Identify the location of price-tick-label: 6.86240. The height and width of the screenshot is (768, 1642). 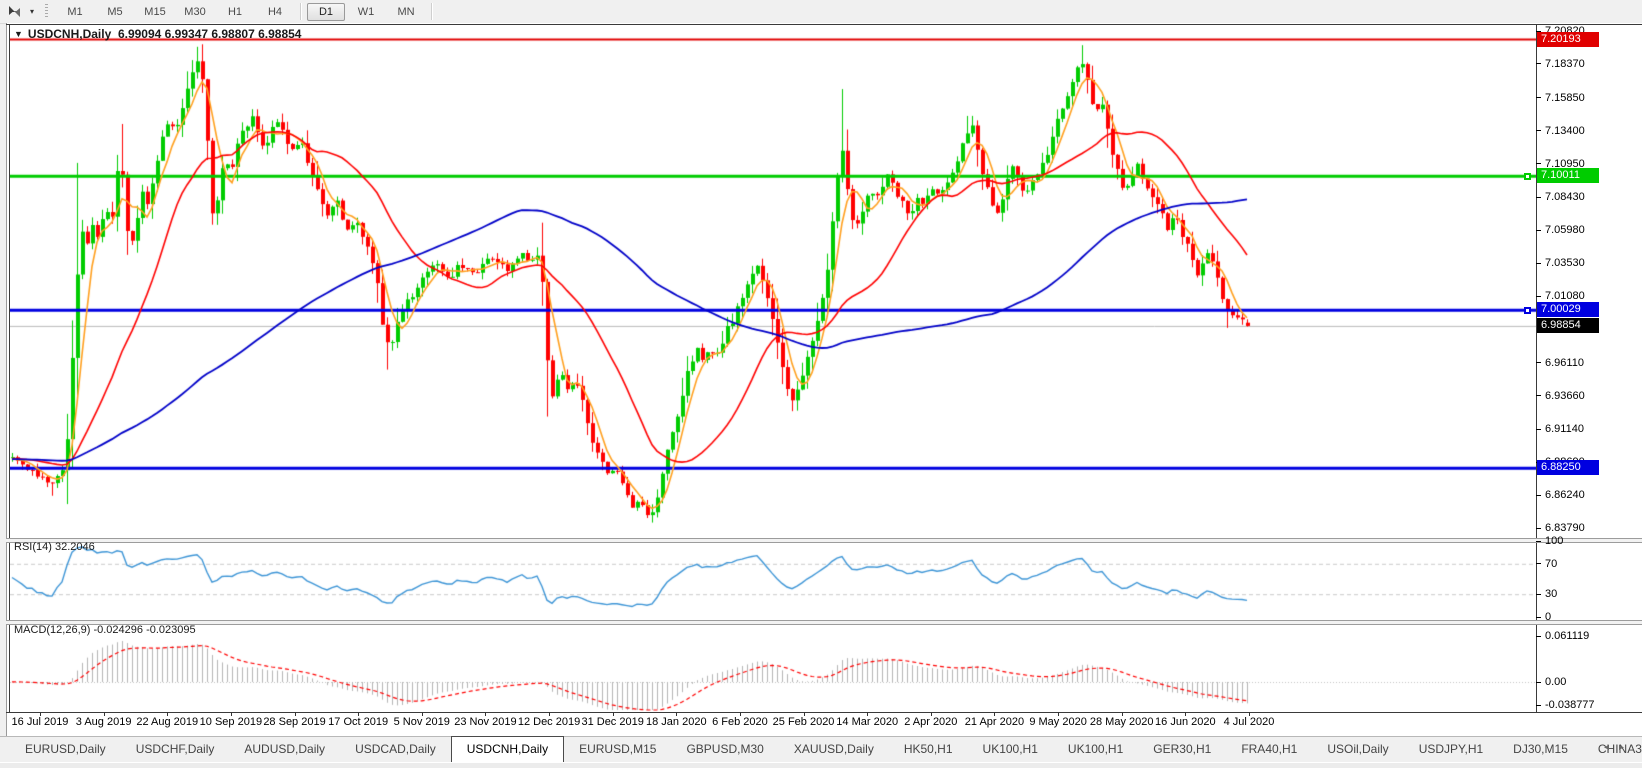
(1565, 495).